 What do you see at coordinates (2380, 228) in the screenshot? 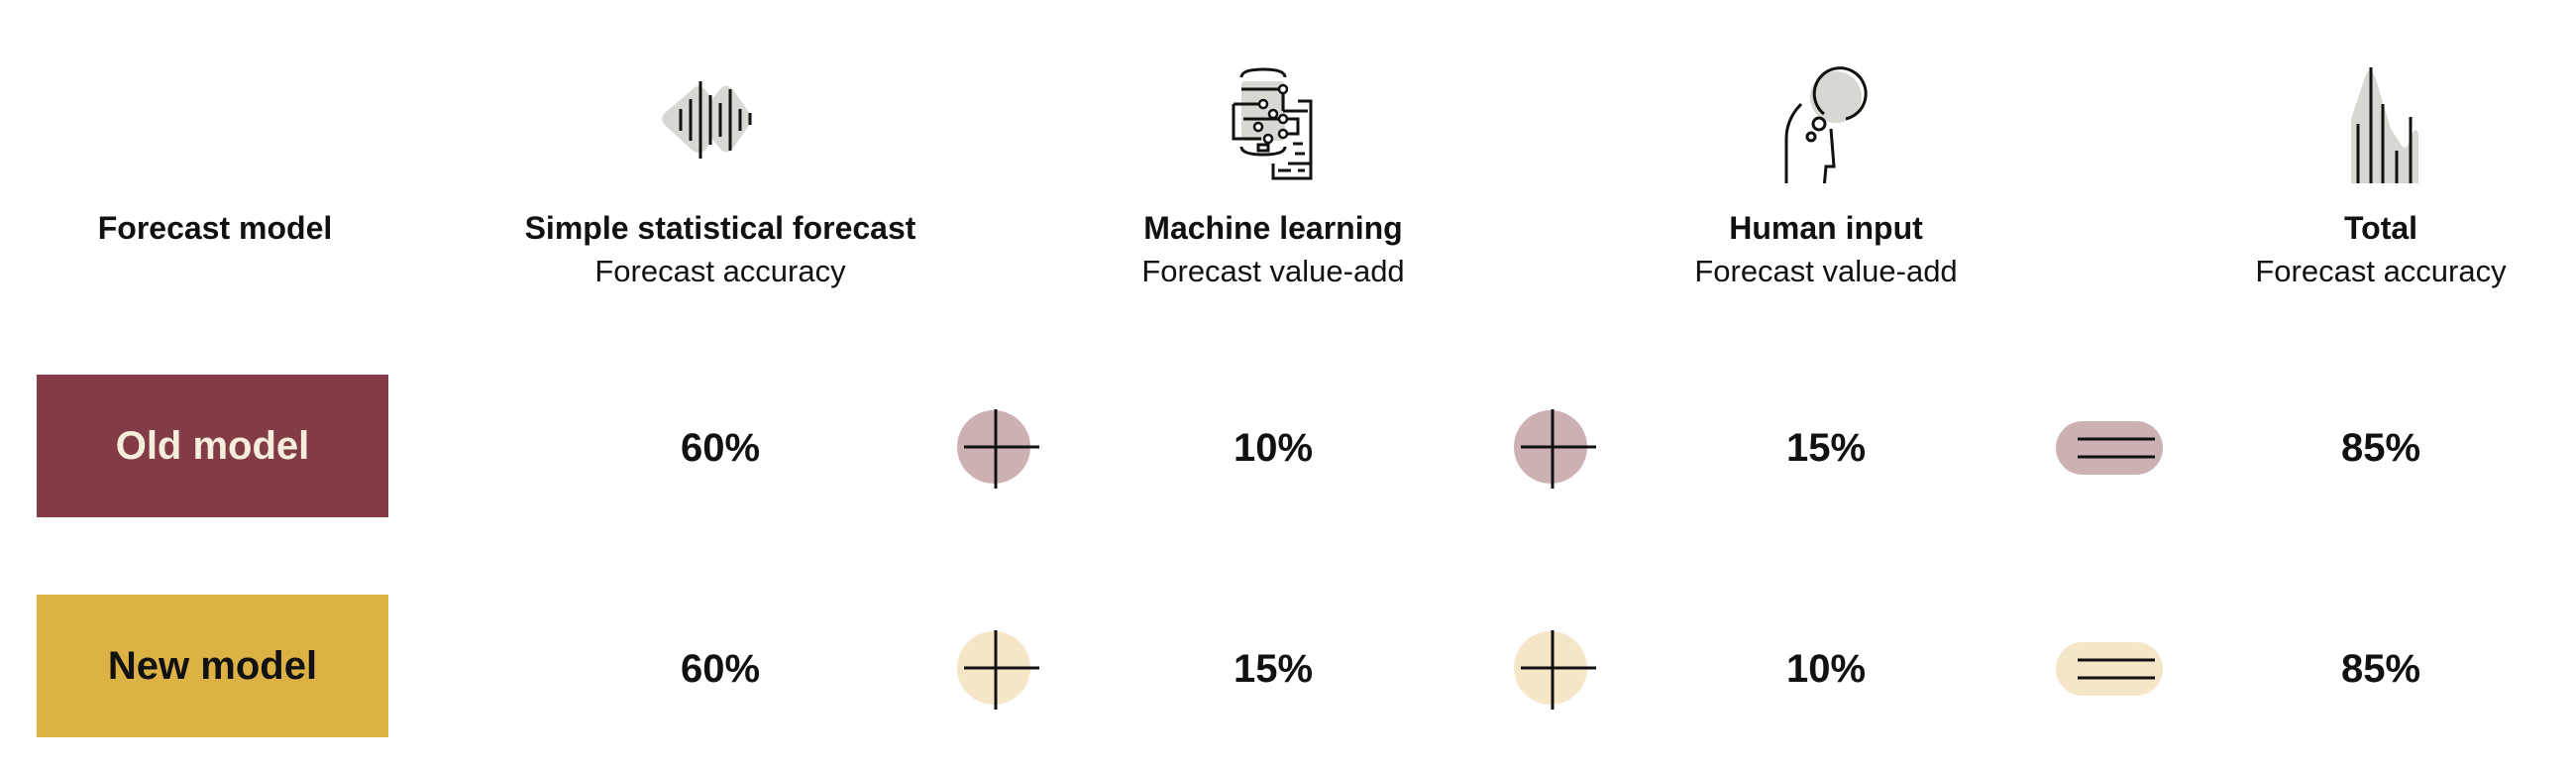
I see `column-title: Total` at bounding box center [2380, 228].